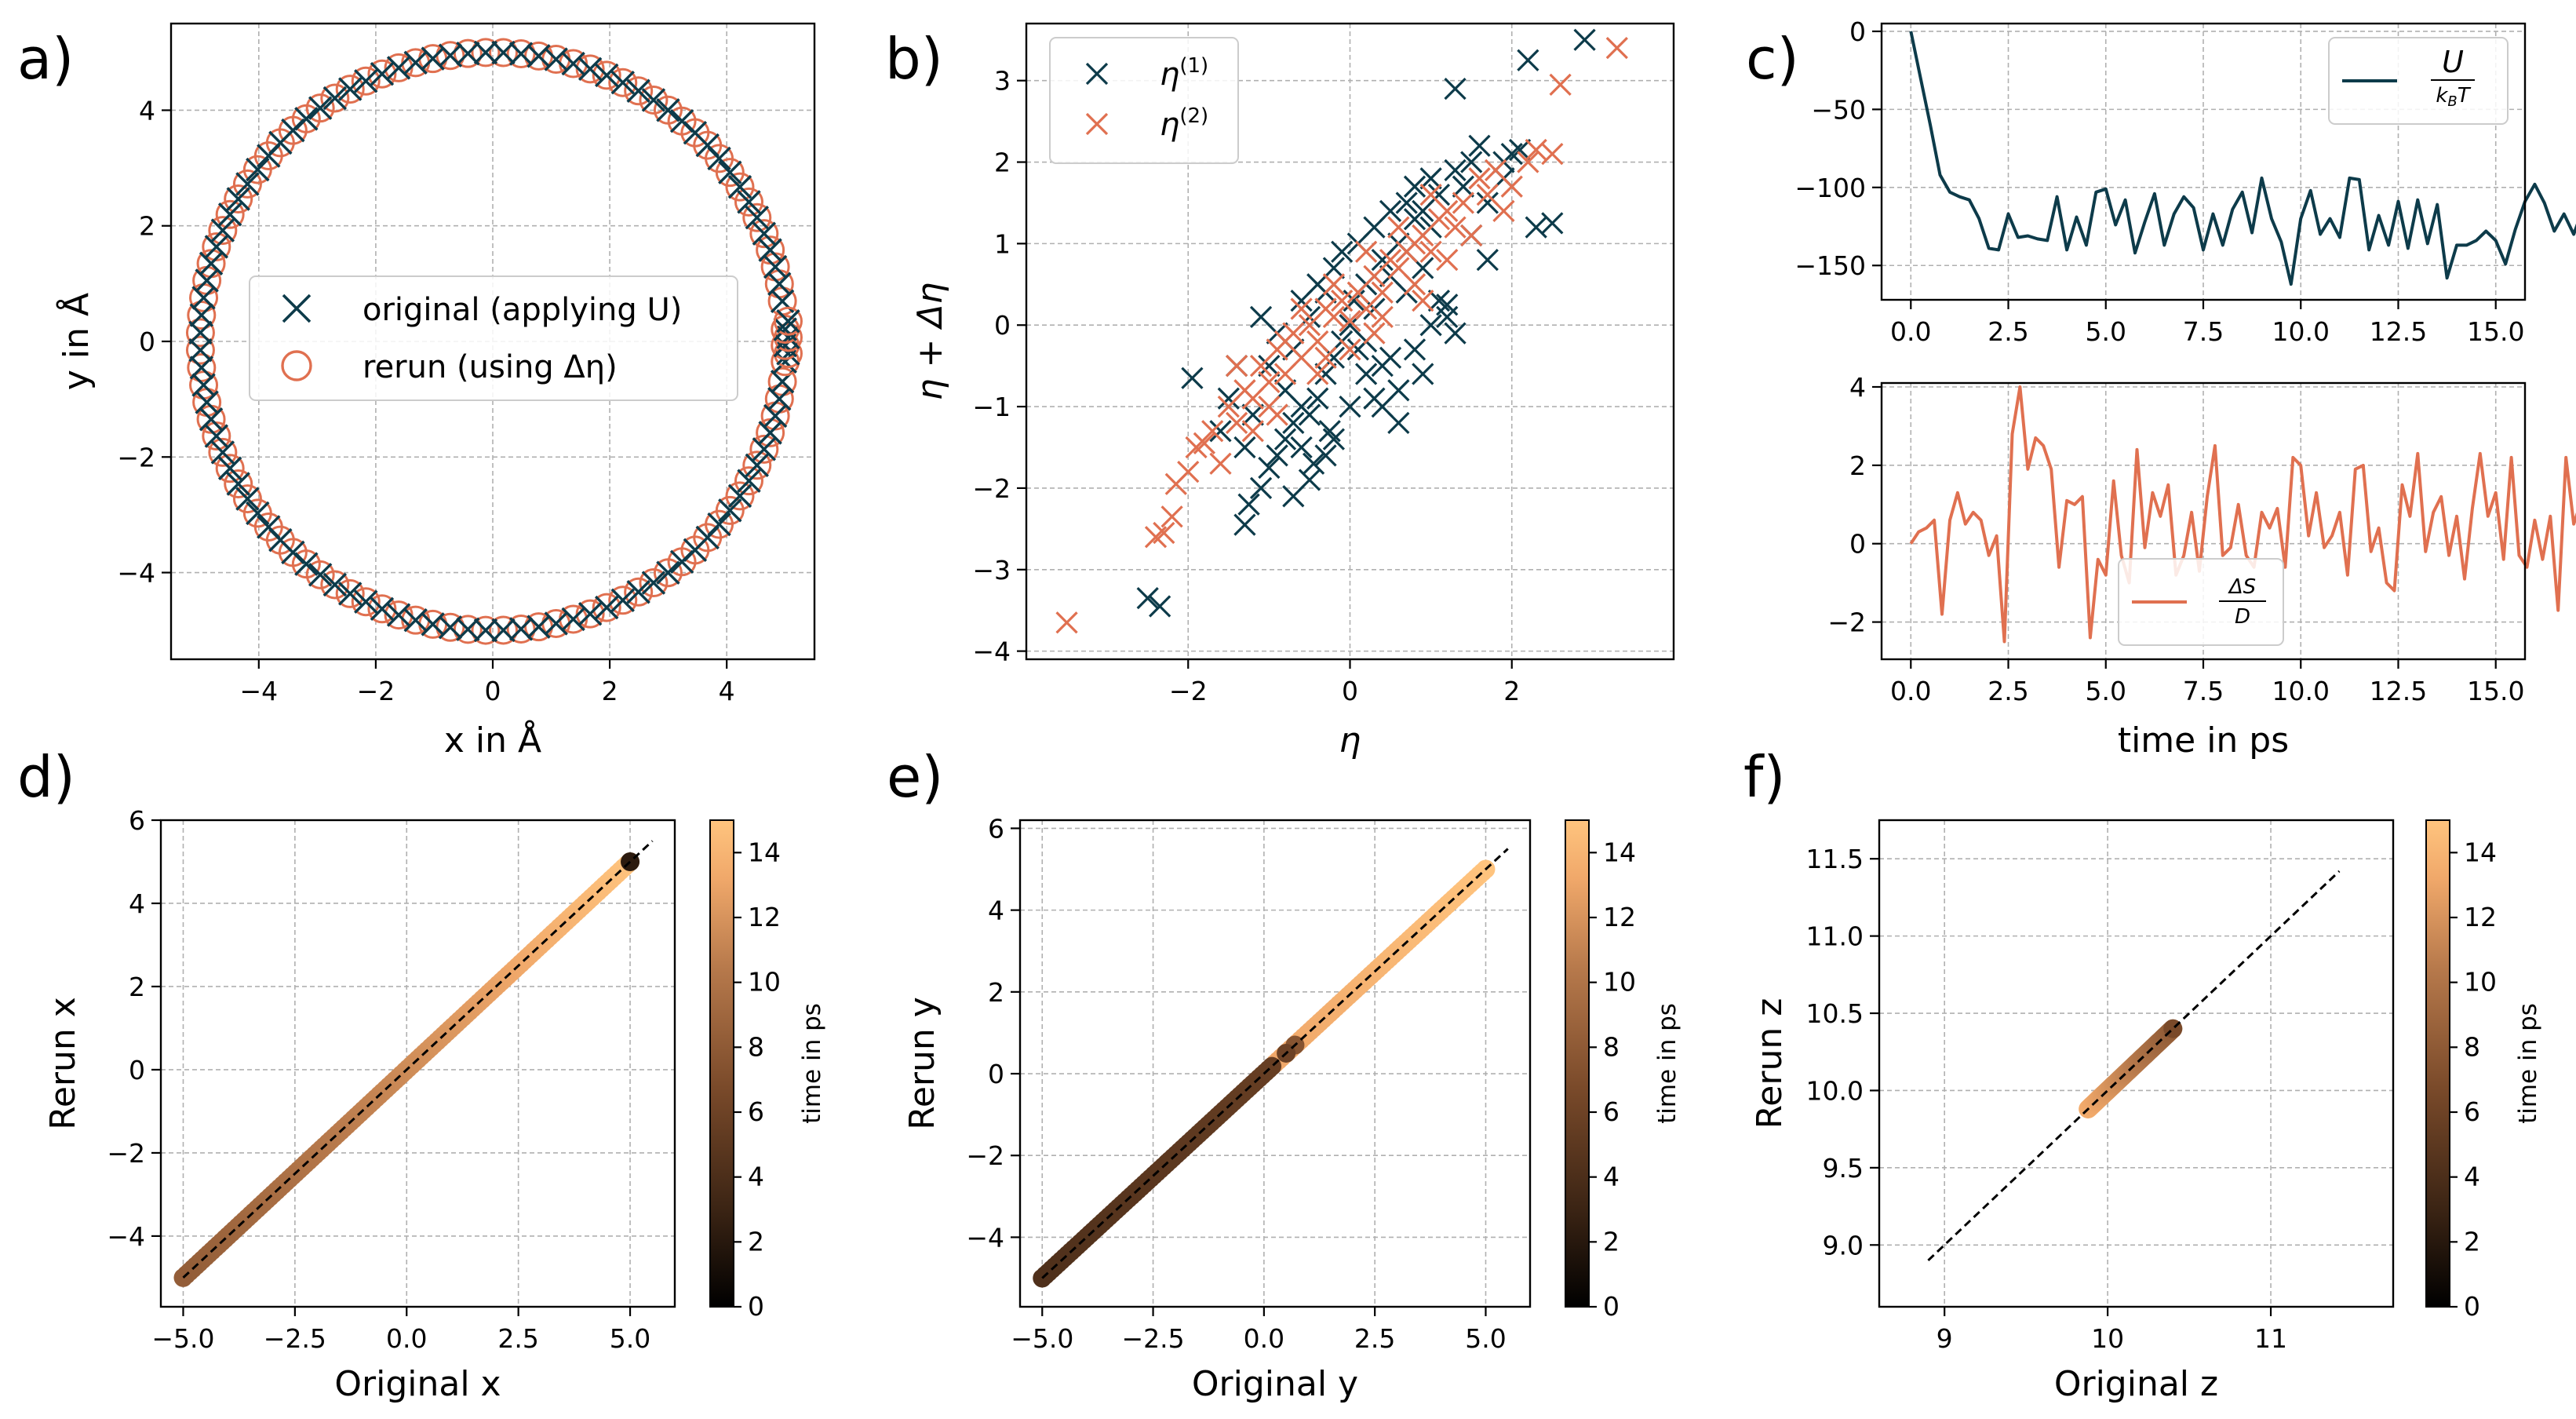  What do you see at coordinates (490, 367) in the screenshot?
I see `legend-label-rerun: rerun (using Δη)` at bounding box center [490, 367].